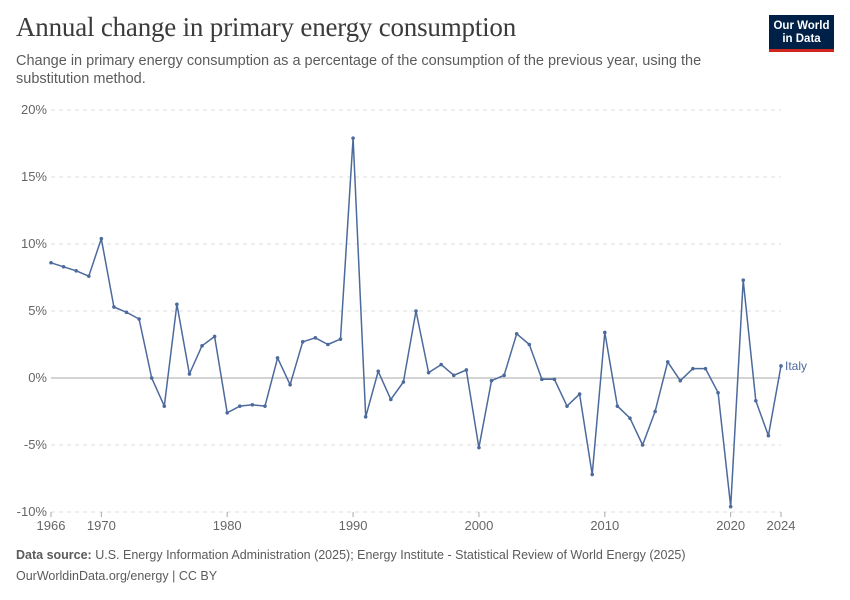 The width and height of the screenshot is (850, 600). I want to click on x-tick-label: 2000, so click(478, 525).